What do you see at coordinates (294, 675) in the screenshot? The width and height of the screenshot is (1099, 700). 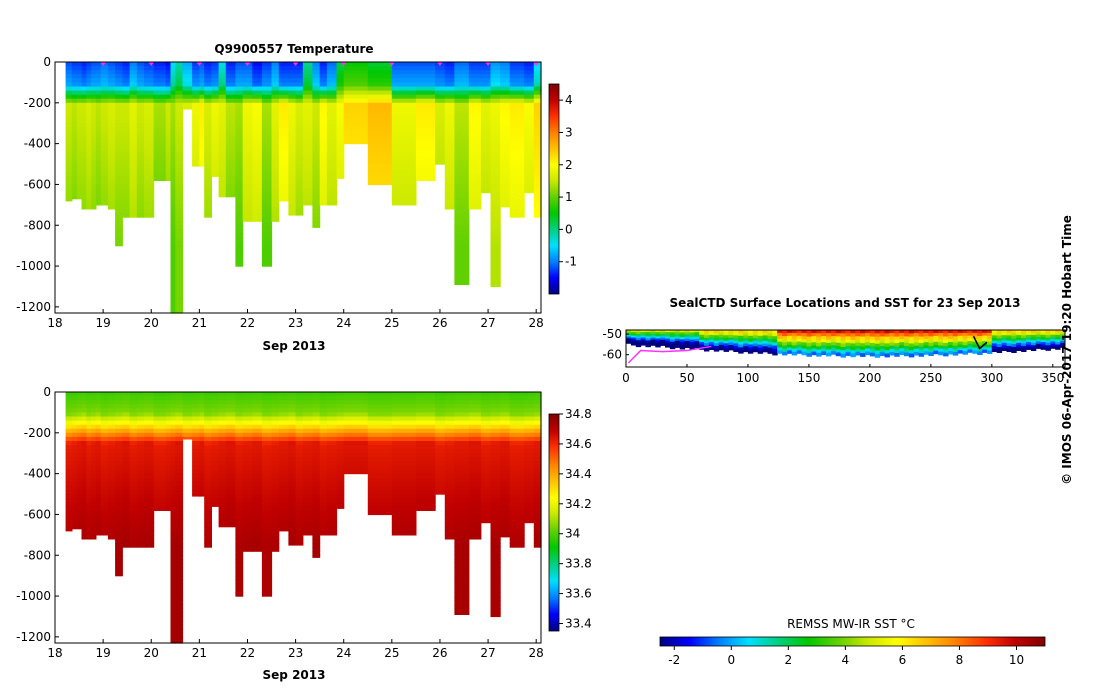 I see `x-axis-label: Sep 2013` at bounding box center [294, 675].